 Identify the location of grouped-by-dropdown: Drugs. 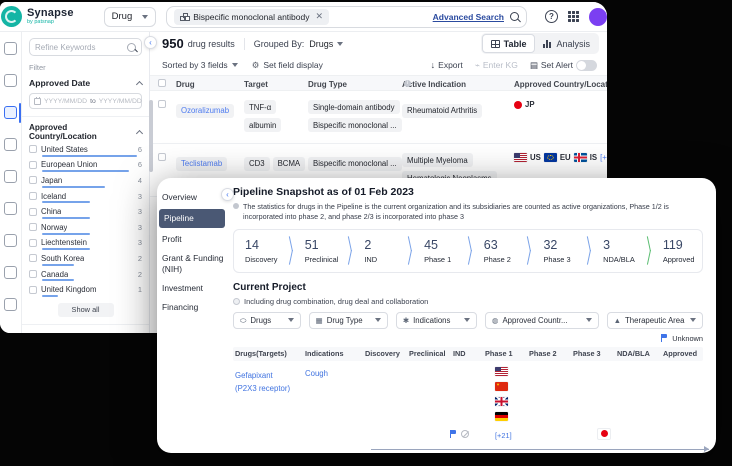
(326, 44).